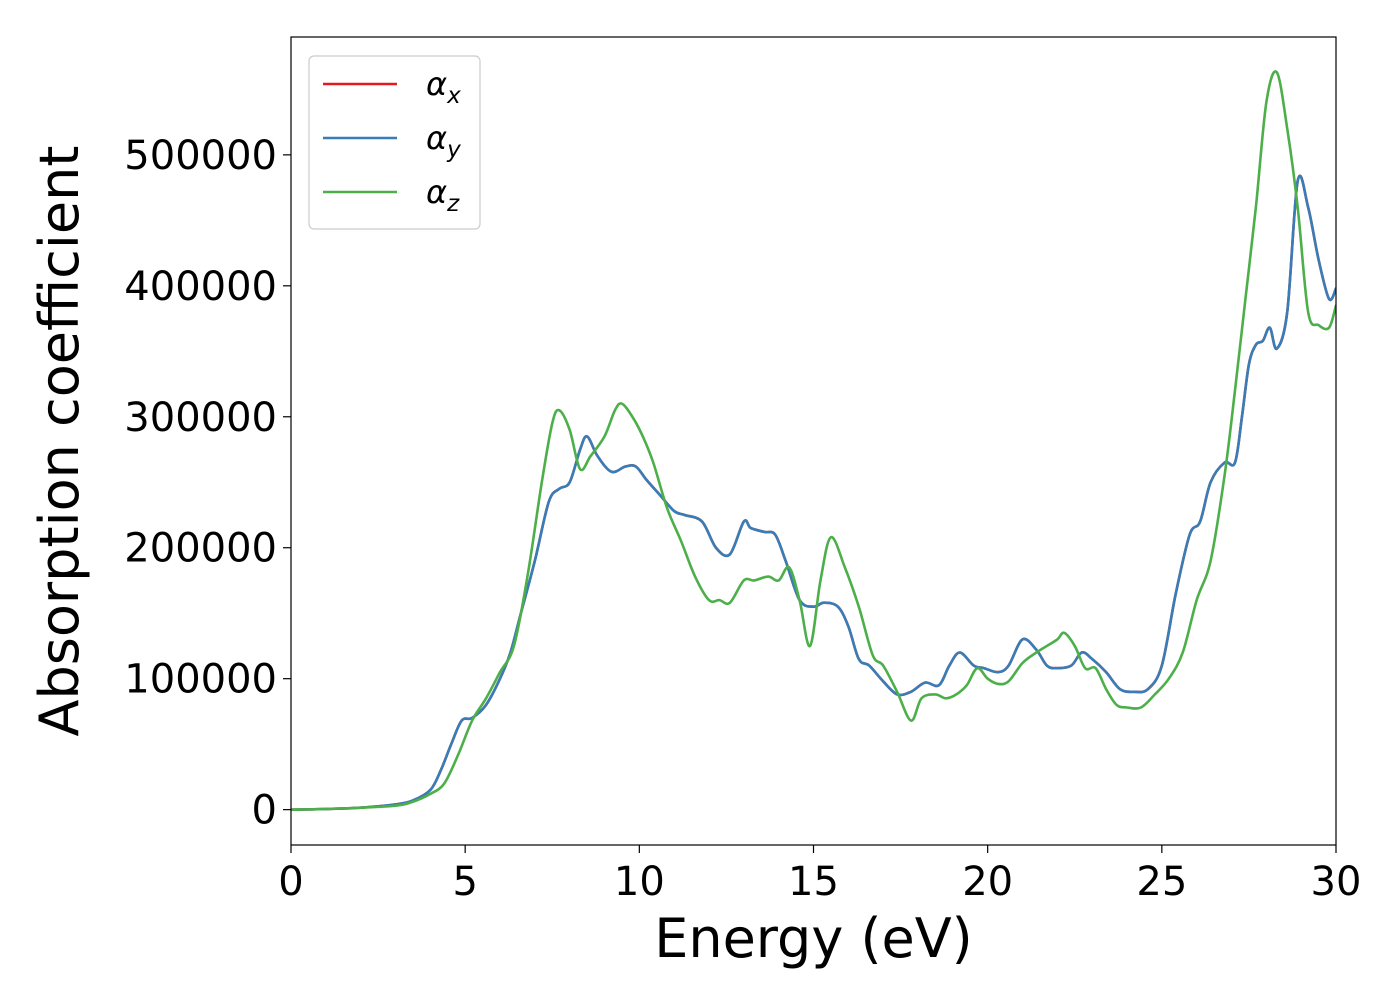  Describe the element at coordinates (200, 418) in the screenshot. I see `y-tick-label: 300000` at that location.